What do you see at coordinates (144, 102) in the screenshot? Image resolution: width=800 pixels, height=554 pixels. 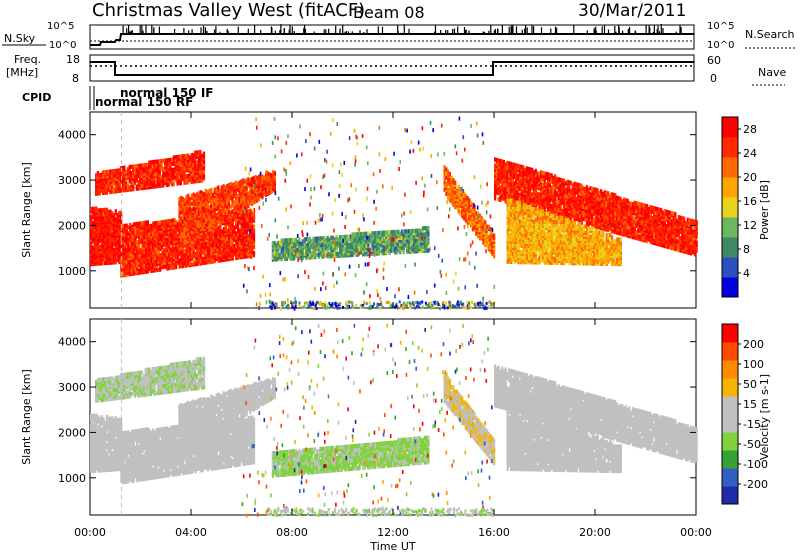 I see `cpid-label-rf: normal 150 RF` at bounding box center [144, 102].